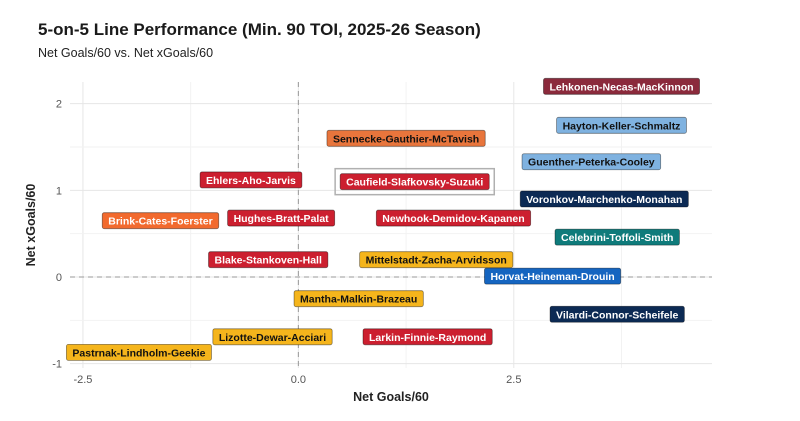 Image resolution: width=800 pixels, height=421 pixels. I want to click on point-label: Blake-Stankoven-Hall, so click(268, 260).